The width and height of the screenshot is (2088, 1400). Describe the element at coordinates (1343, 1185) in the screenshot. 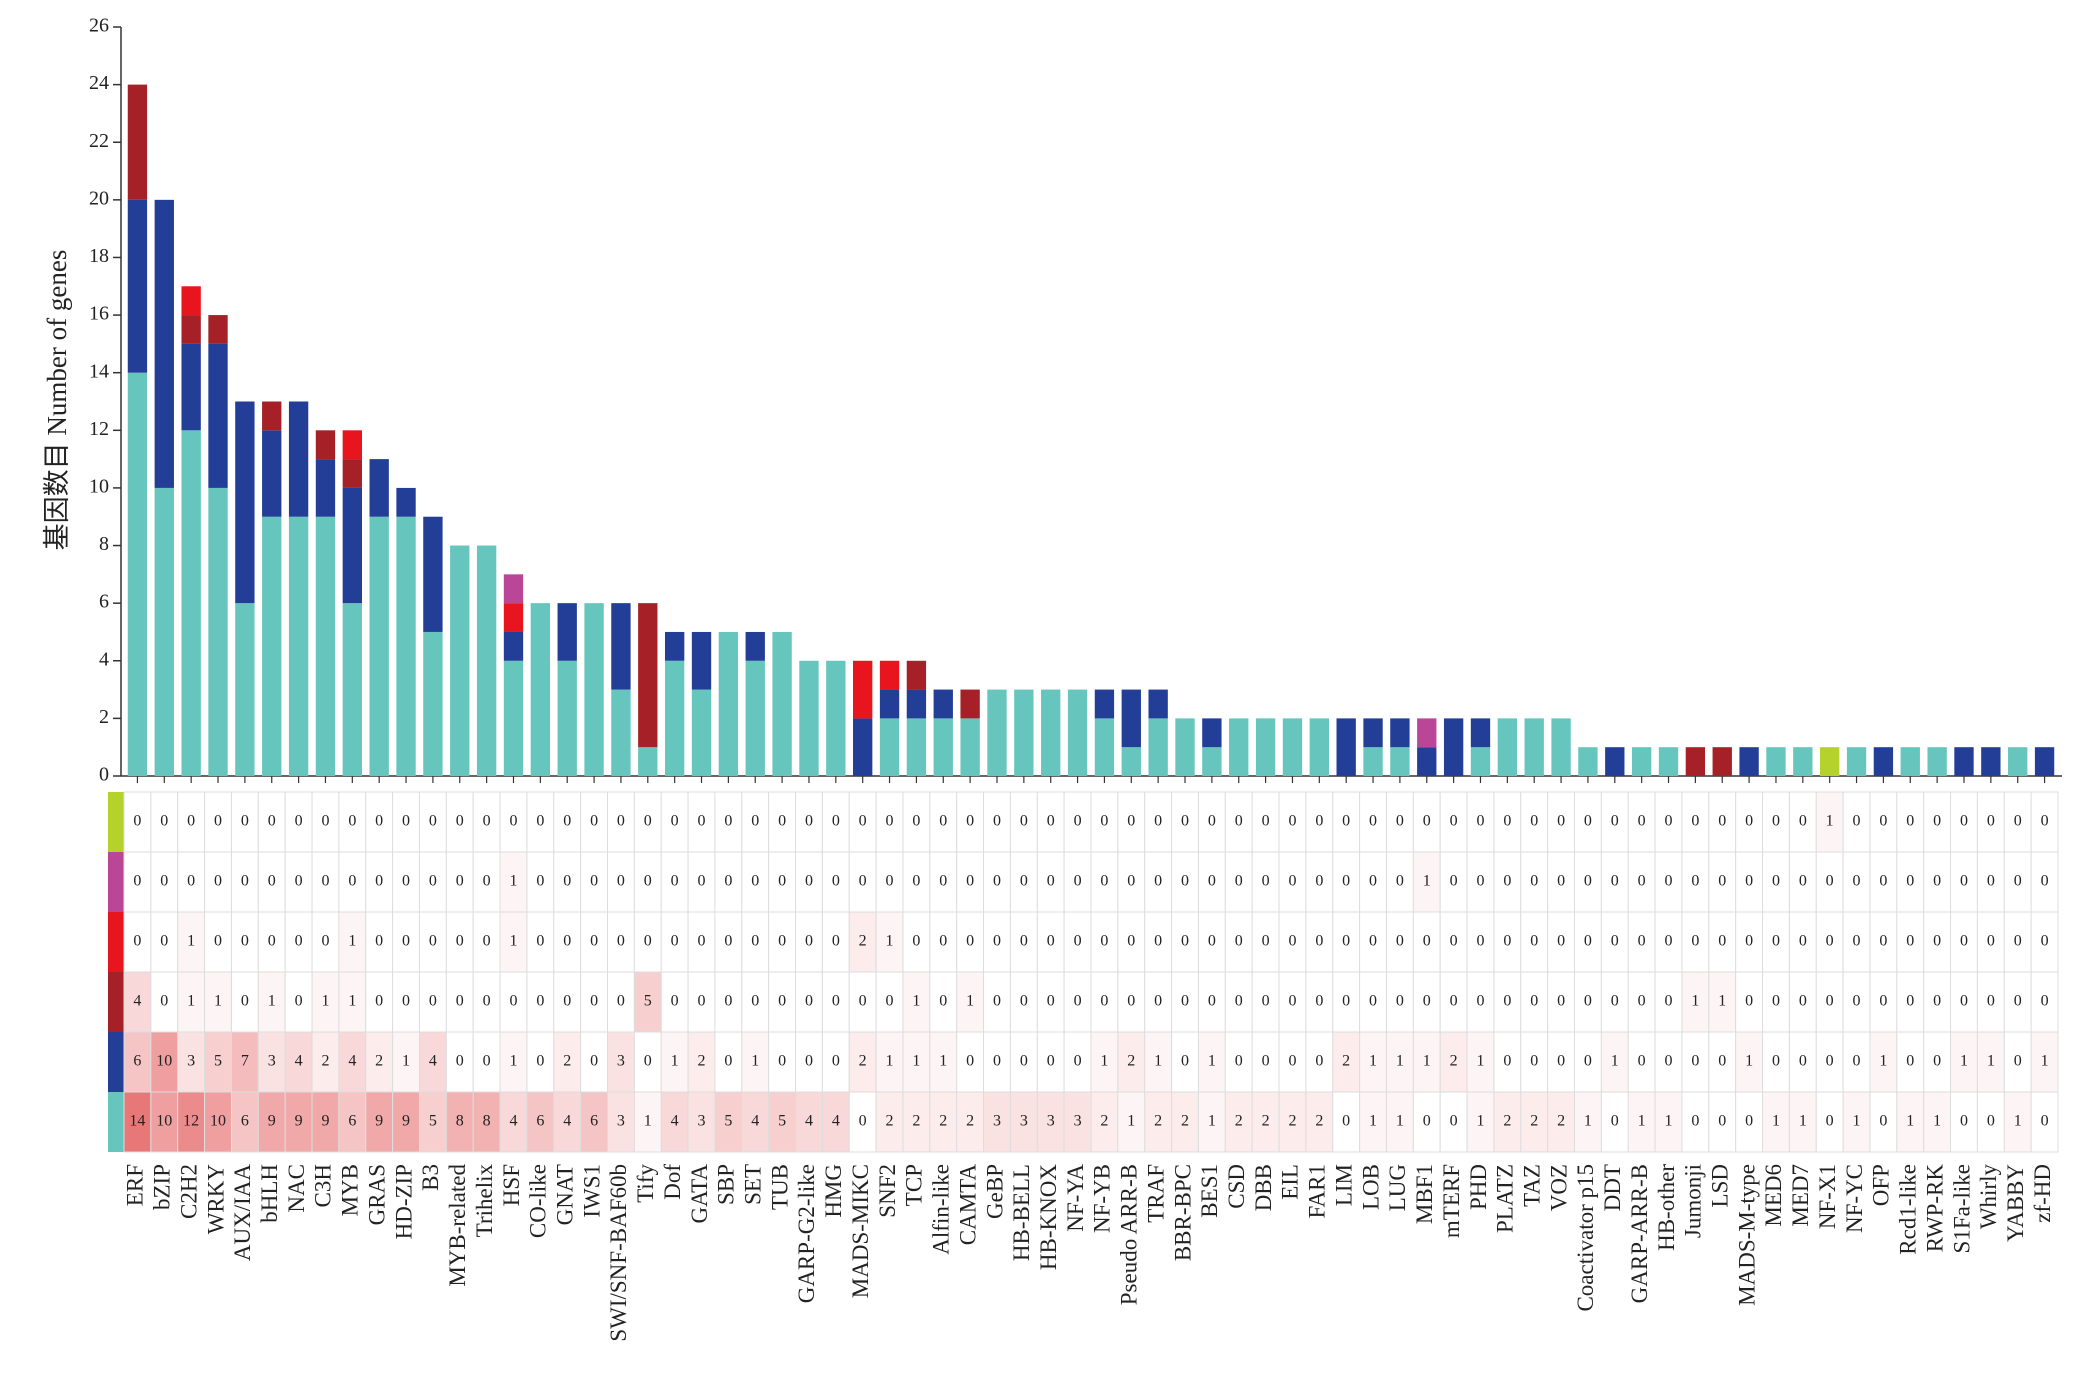

I see `x-tick-label: LIM` at that location.